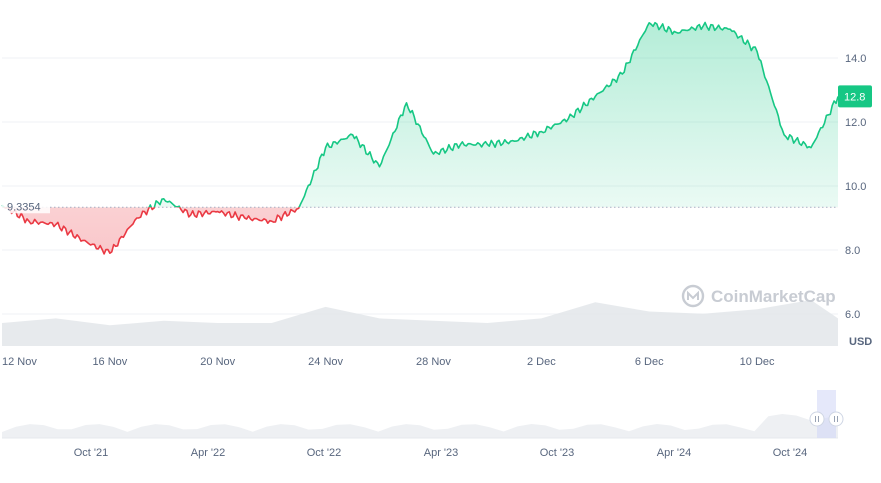 The width and height of the screenshot is (881, 483). I want to click on area-below-baseline, so click(420, 230).